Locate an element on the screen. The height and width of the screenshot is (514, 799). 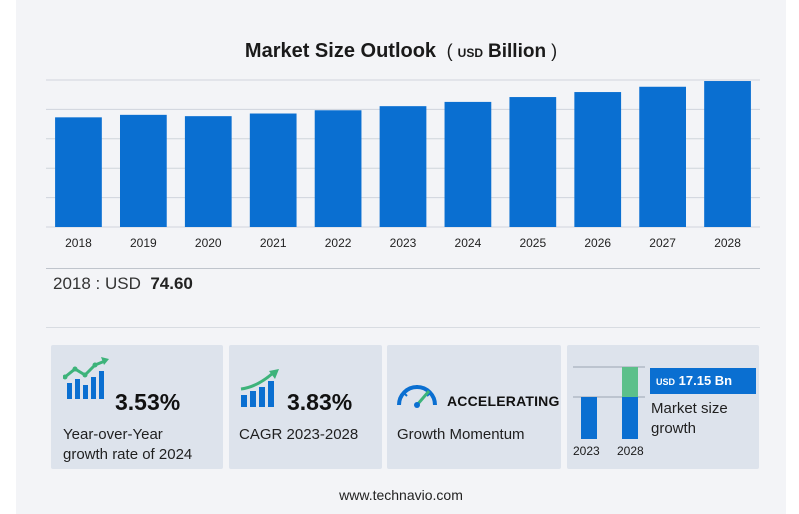
kpi-growth-card: 2023 2028 Market size growth is located at coordinates (663, 407).